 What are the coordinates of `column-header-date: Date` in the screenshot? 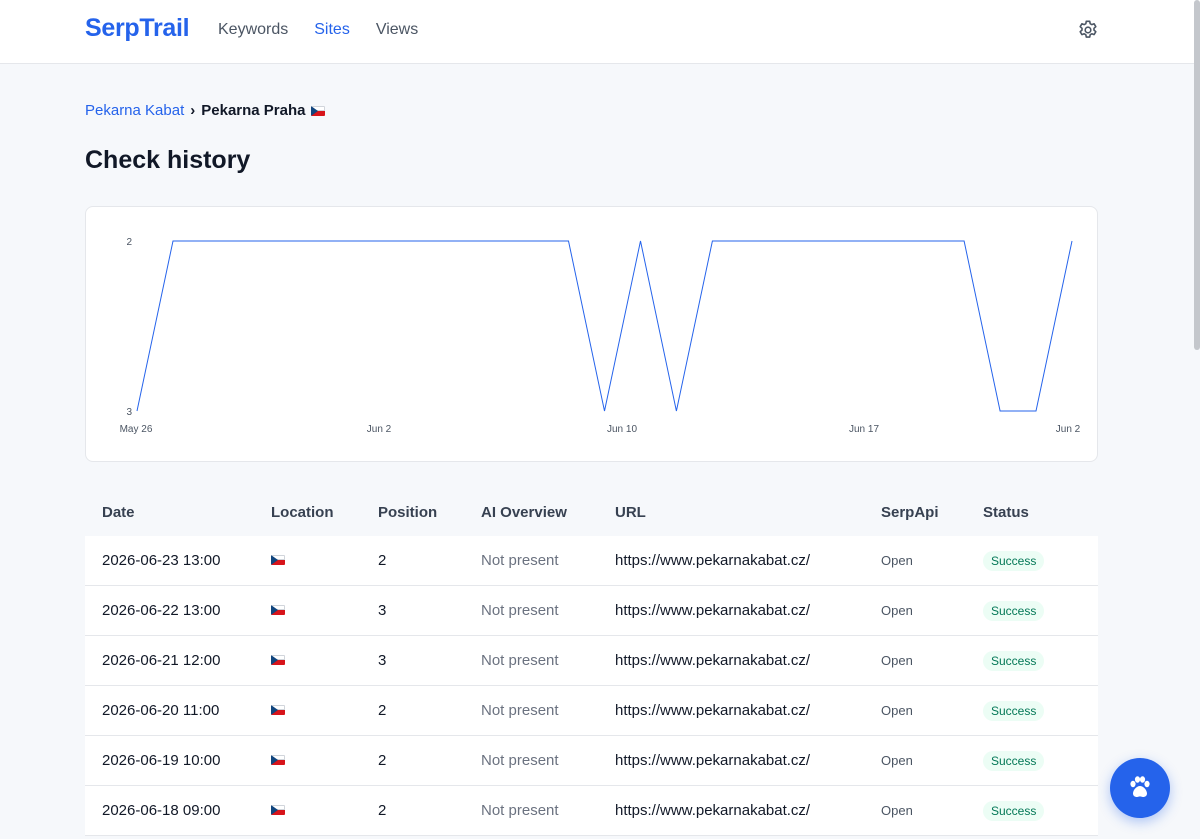 It's located at (118, 512).